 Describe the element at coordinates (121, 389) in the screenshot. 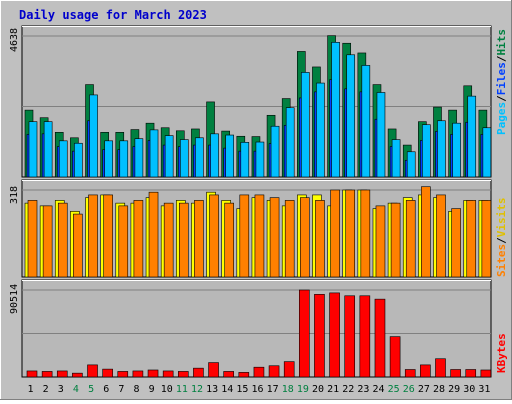

I see `x-axis-day-label: 7` at that location.